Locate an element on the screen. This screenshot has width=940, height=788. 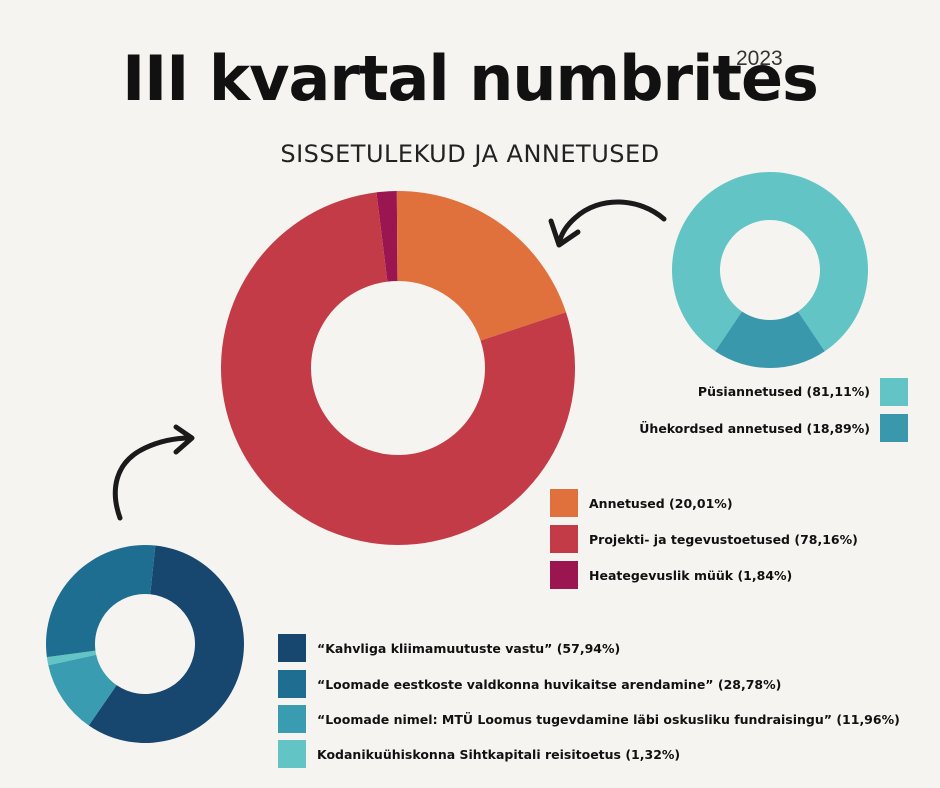
donut-projects is located at coordinates (145, 644).